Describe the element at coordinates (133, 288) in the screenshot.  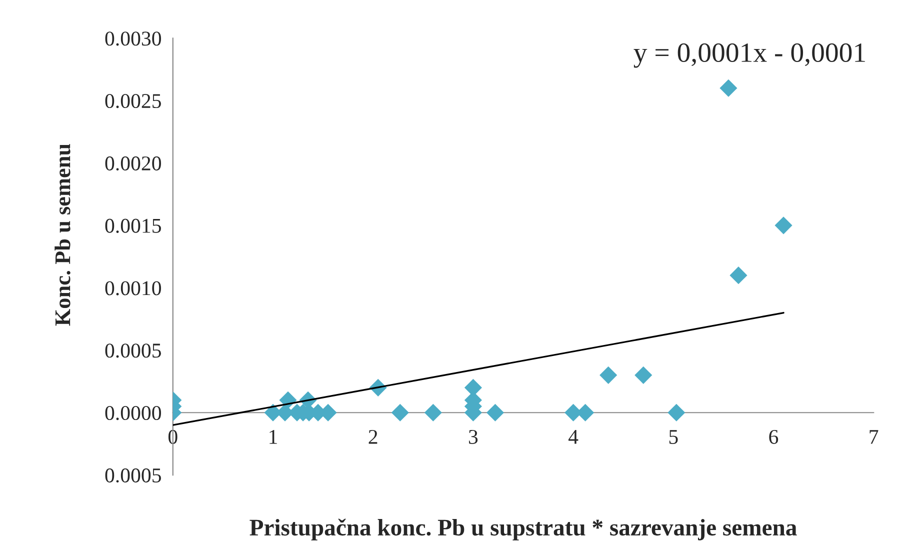
I see `y-tick-label: 0.0010` at that location.